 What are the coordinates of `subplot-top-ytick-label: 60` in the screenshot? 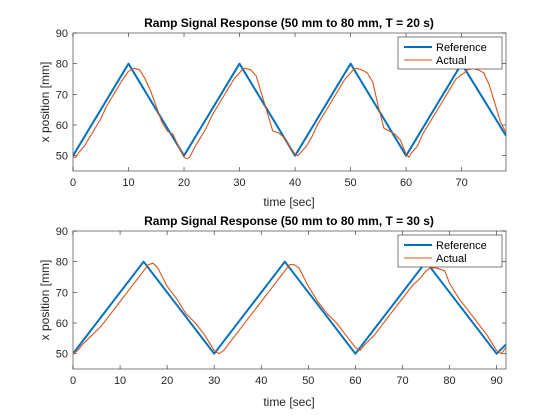 It's located at (62, 126).